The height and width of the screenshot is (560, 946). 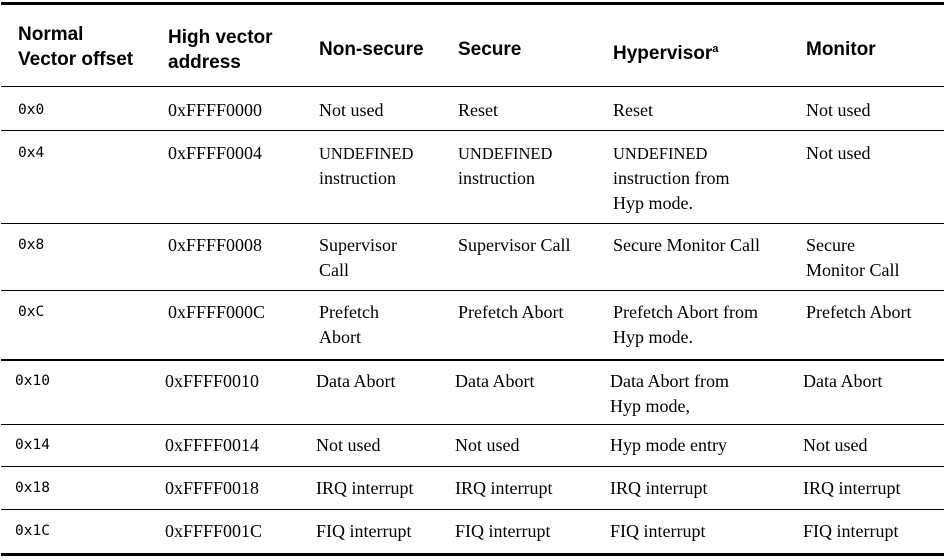 I want to click on cell-vector-offset: 0xC, so click(x=31, y=312).